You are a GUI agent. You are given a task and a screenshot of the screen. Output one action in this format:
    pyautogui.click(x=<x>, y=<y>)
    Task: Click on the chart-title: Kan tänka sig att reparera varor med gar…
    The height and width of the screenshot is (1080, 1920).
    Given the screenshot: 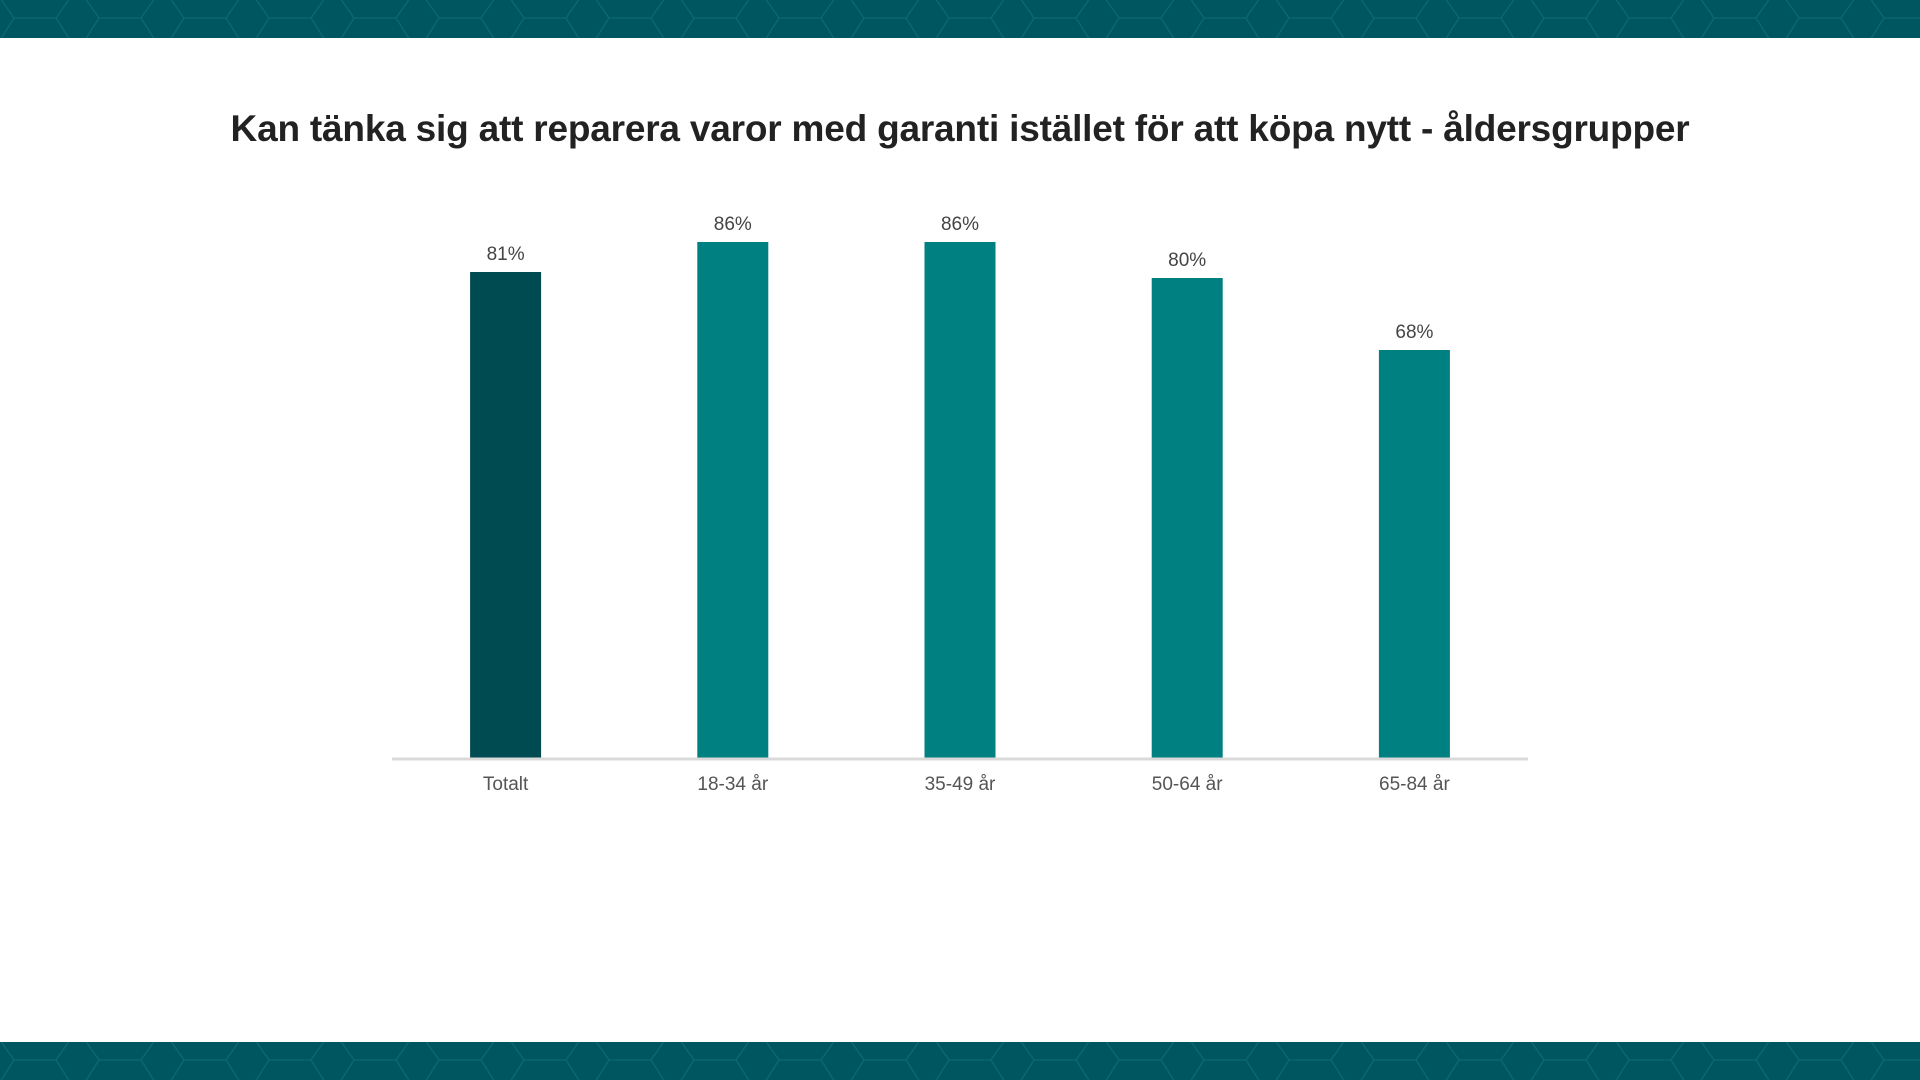 What is the action you would take?
    pyautogui.click(x=960, y=128)
    